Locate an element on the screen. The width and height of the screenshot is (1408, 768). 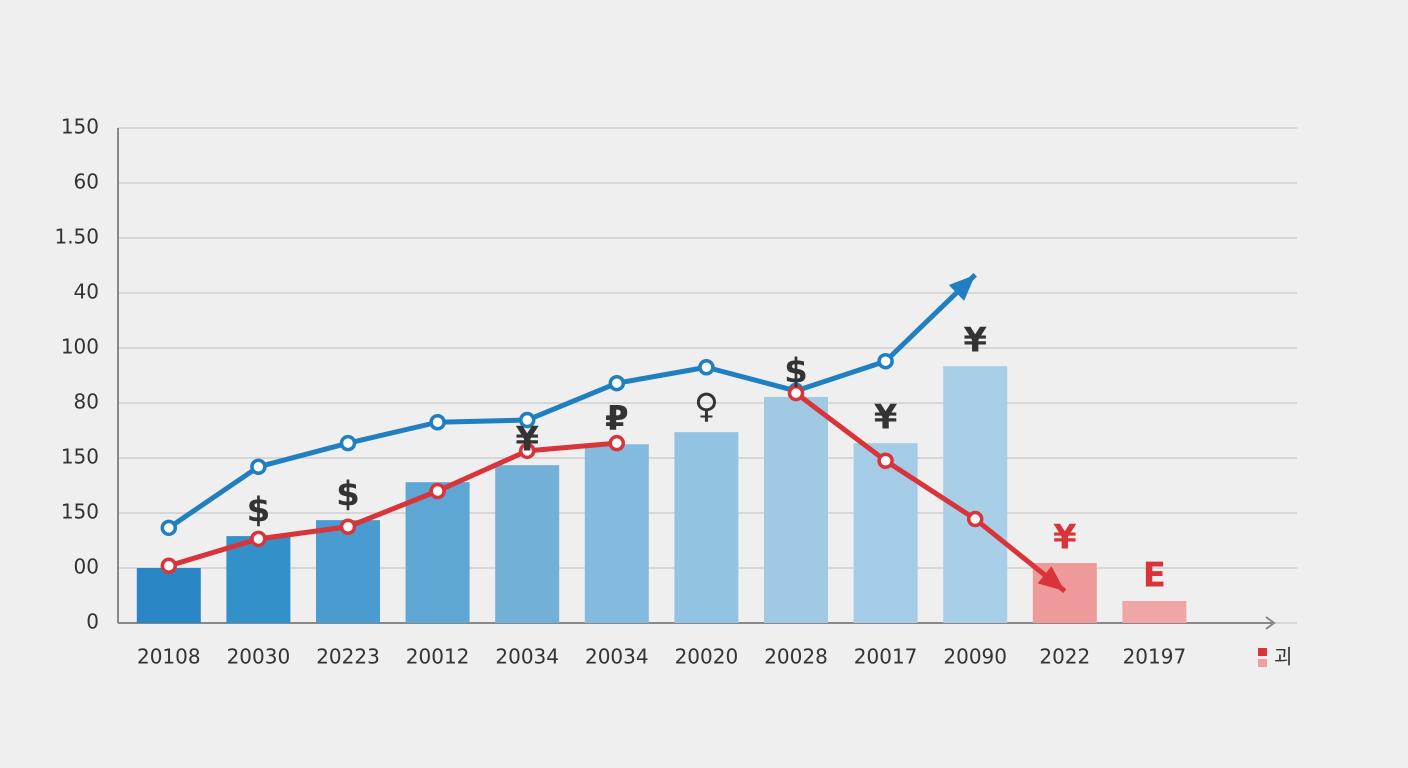
x-tick-label: 20223 is located at coordinates (348, 657).